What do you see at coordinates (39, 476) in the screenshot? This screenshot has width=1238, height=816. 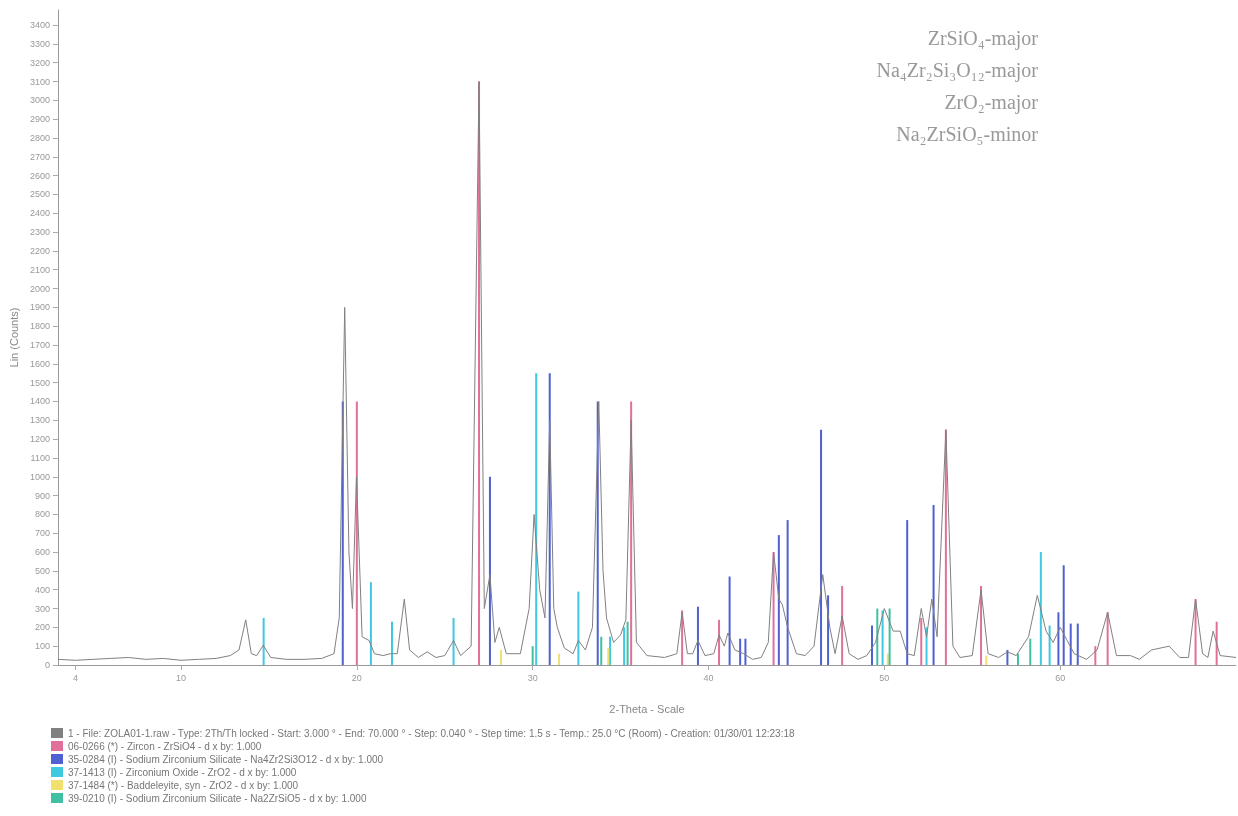 I see `y-tick-label: 1000` at bounding box center [39, 476].